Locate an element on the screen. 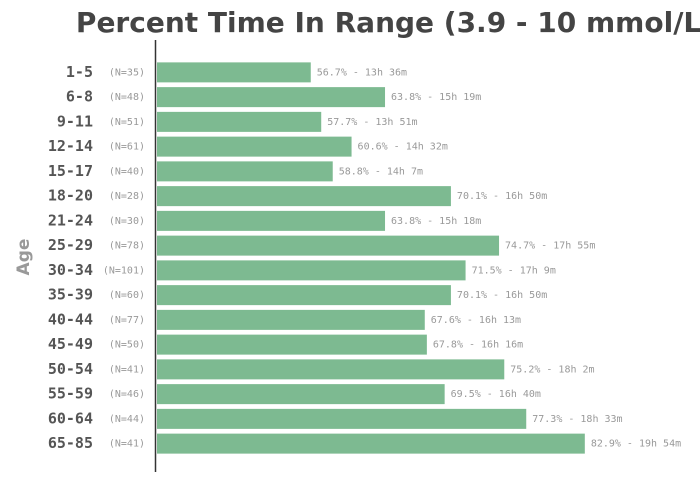 The image size is (700, 477). y-tick-label: 6-8 is located at coordinates (79, 97).